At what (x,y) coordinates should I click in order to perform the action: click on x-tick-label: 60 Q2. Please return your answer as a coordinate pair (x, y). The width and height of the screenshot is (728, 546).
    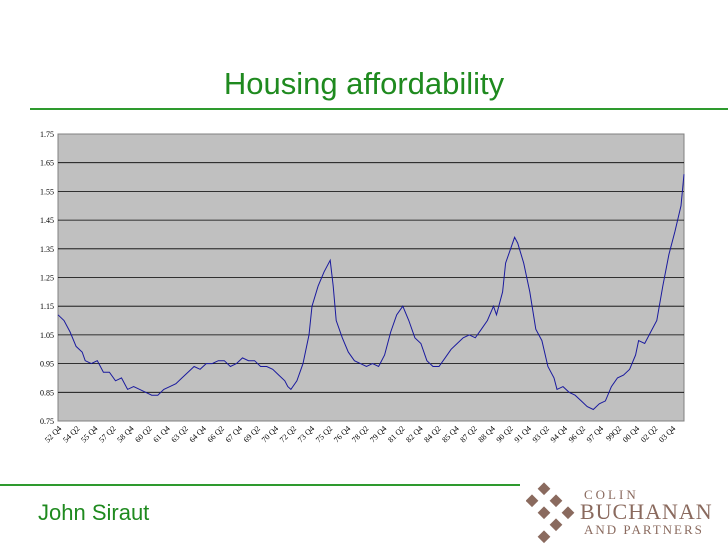
    Looking at the image, I should click on (143, 434).